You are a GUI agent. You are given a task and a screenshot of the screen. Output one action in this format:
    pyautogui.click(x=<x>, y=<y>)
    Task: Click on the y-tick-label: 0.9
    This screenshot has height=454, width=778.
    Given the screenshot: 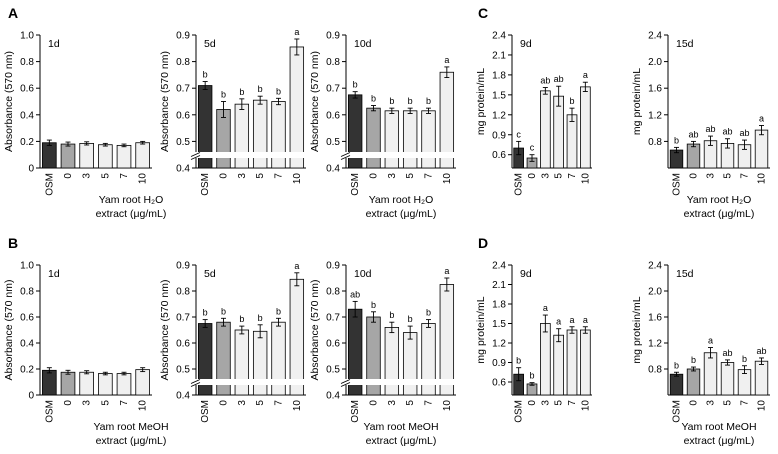 What is the action you would take?
    pyautogui.click(x=499, y=363)
    